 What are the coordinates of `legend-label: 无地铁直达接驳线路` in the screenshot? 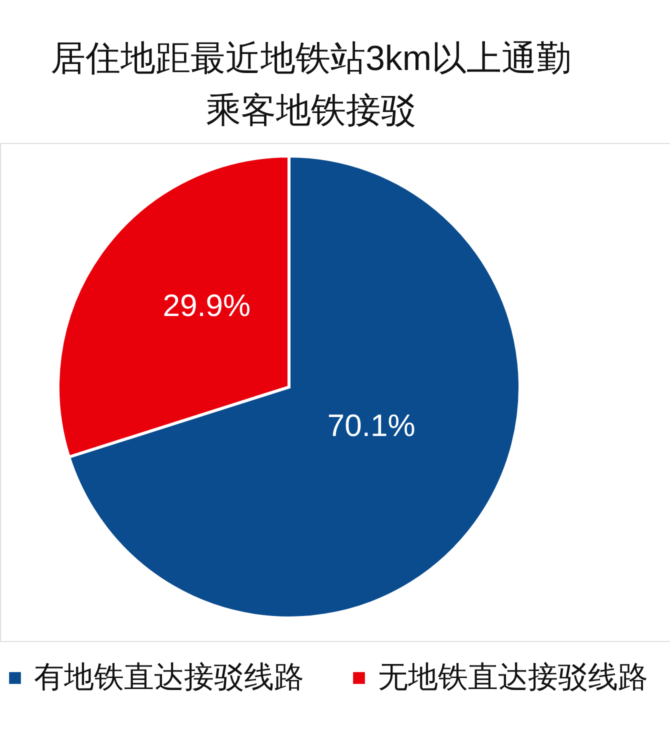 It's located at (513, 677).